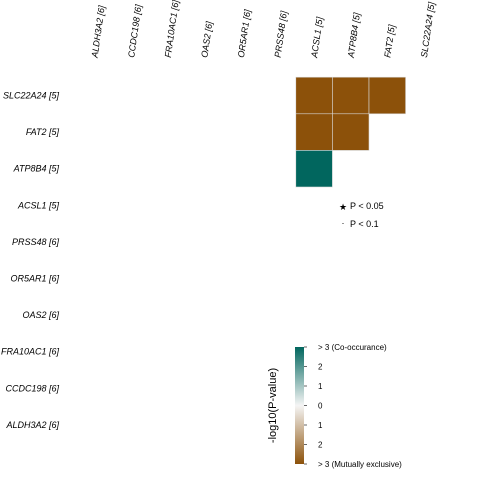  I want to click on row-label: OR5AR1 [6], so click(34, 279).